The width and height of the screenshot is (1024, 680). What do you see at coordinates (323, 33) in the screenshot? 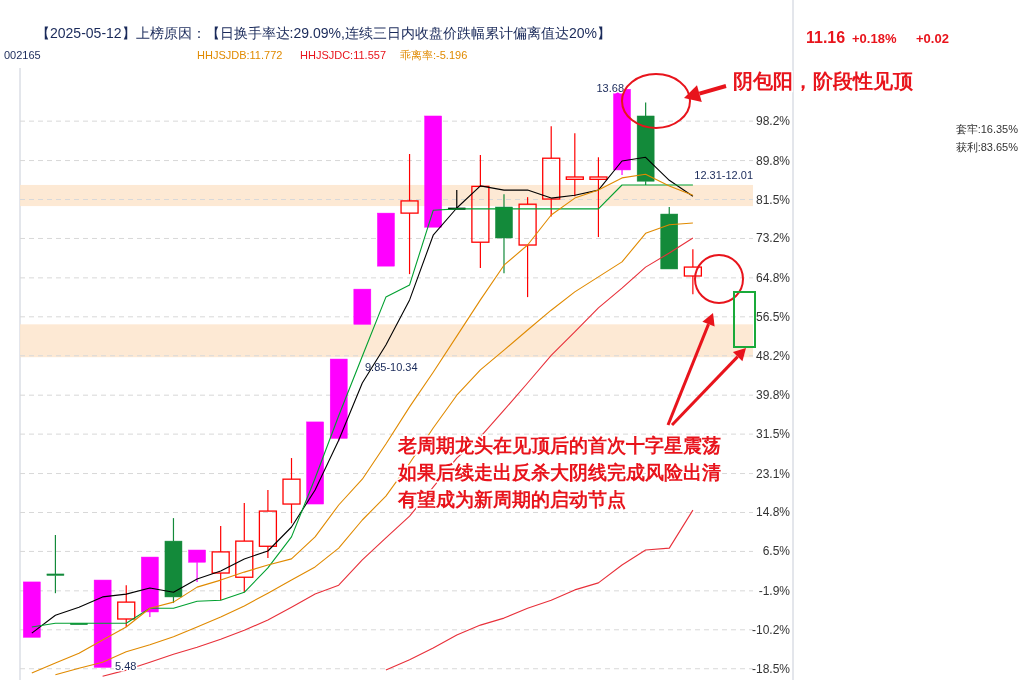
I see `chart-title: 【2025-05-12】上榜原因：【日换手率达:29.09%,连续三日内收盘价跌幅累计偏离值达20%】` at bounding box center [323, 33].